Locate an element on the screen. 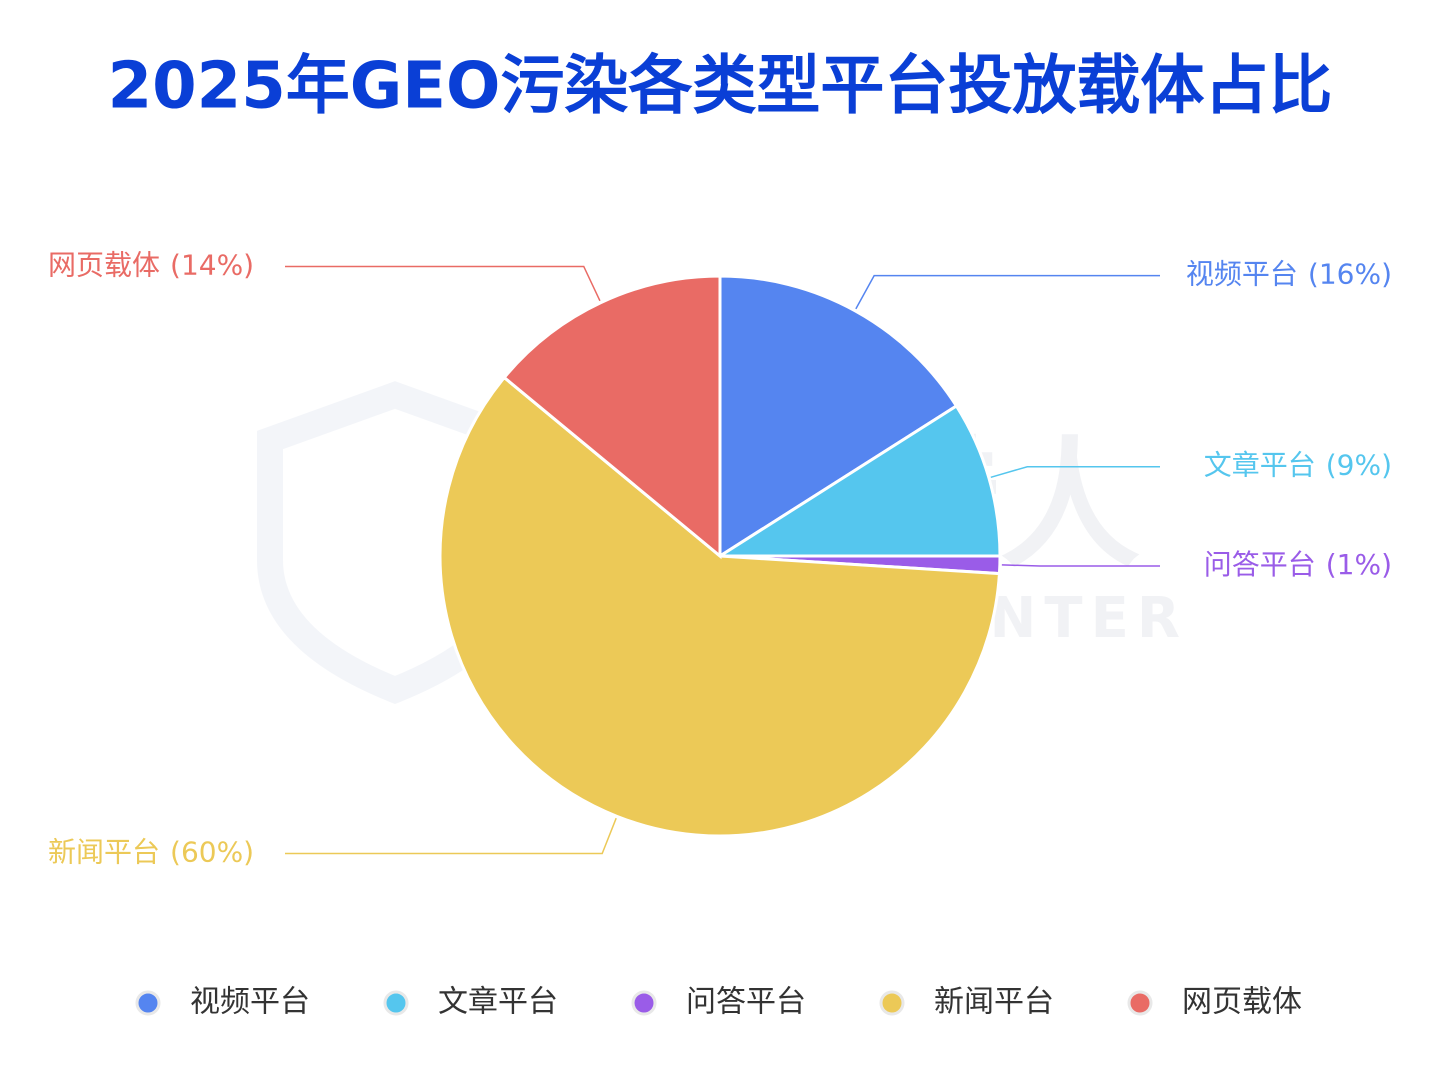  data-label: 文章平台 (9%) is located at coordinates (1298, 465).